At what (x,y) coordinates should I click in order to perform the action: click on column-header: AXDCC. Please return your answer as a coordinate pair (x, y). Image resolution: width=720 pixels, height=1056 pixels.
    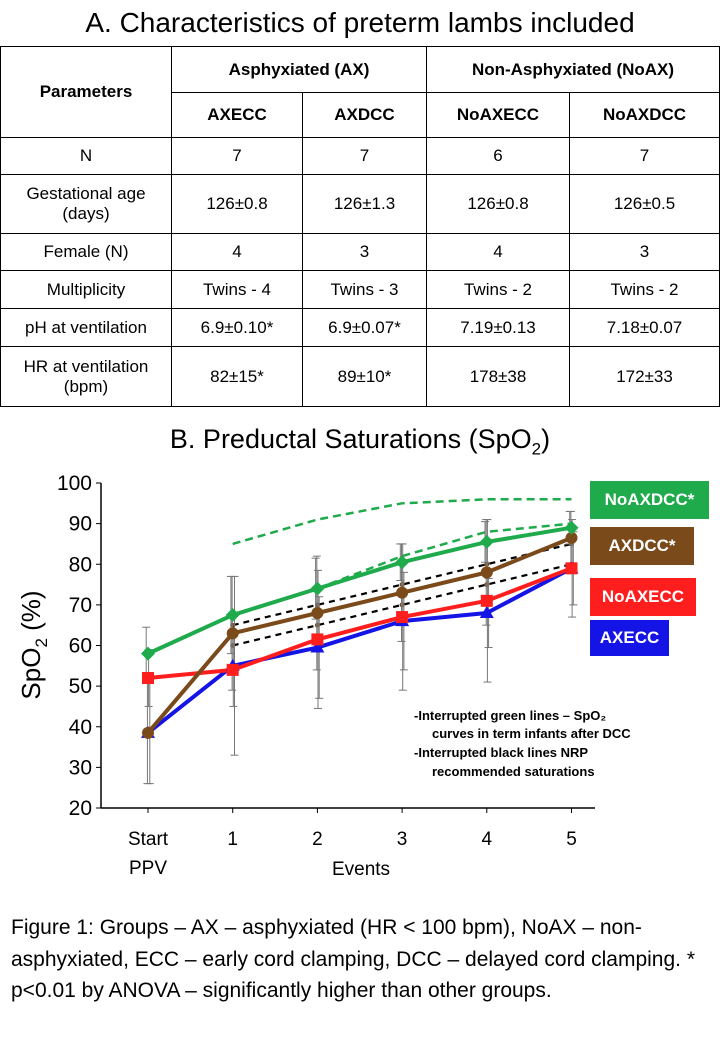
    Looking at the image, I should click on (364, 115).